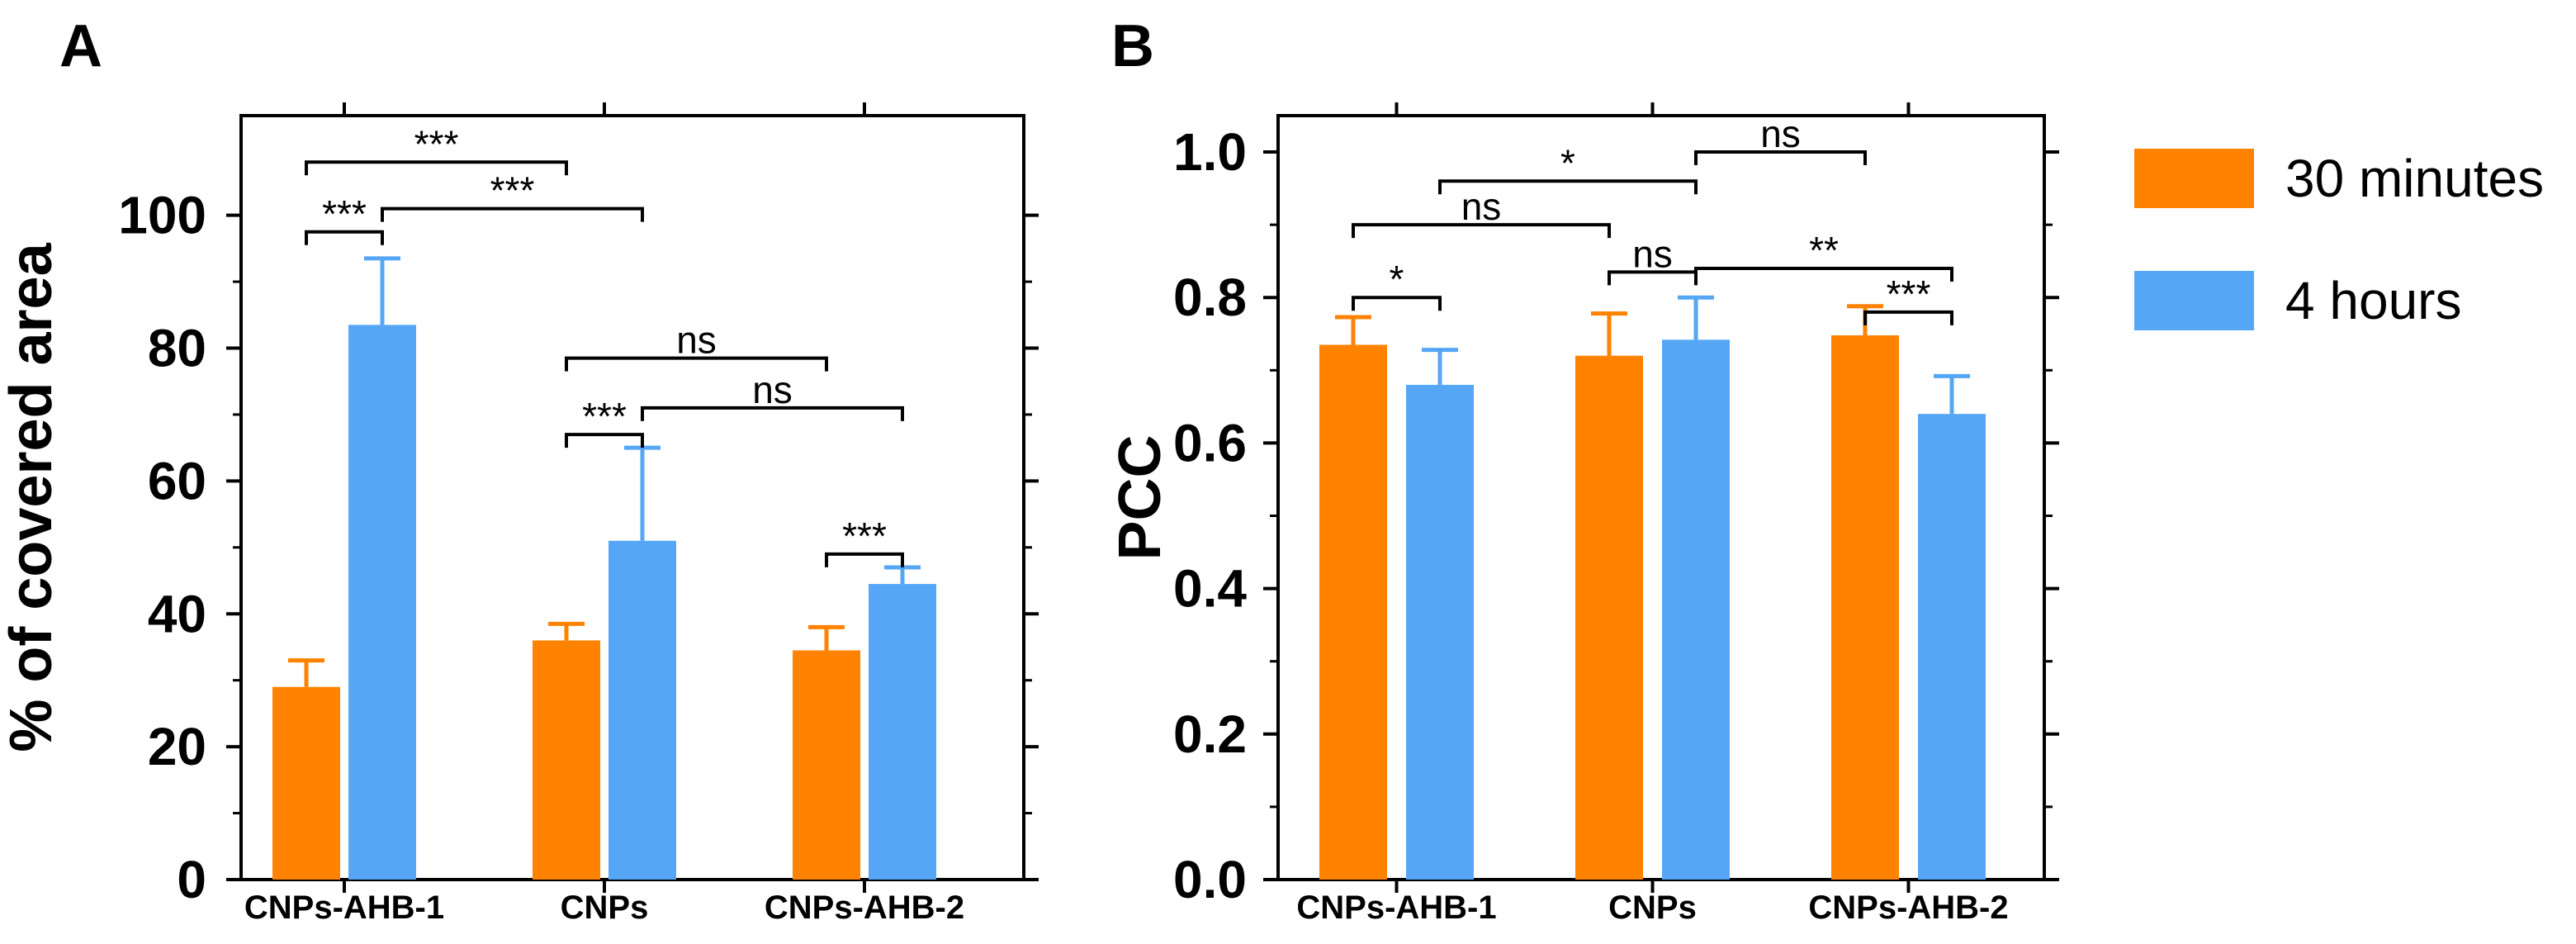 This screenshot has width=2576, height=944. I want to click on ytick-label: 20, so click(177, 746).